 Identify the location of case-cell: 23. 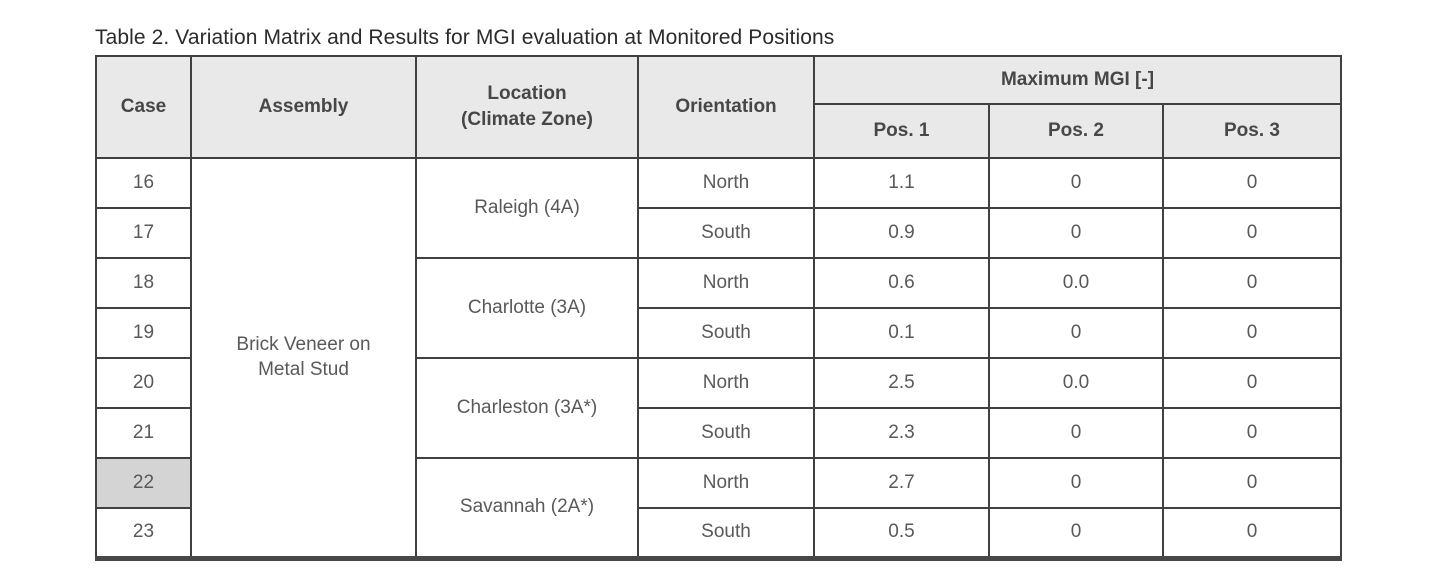
(143, 533).